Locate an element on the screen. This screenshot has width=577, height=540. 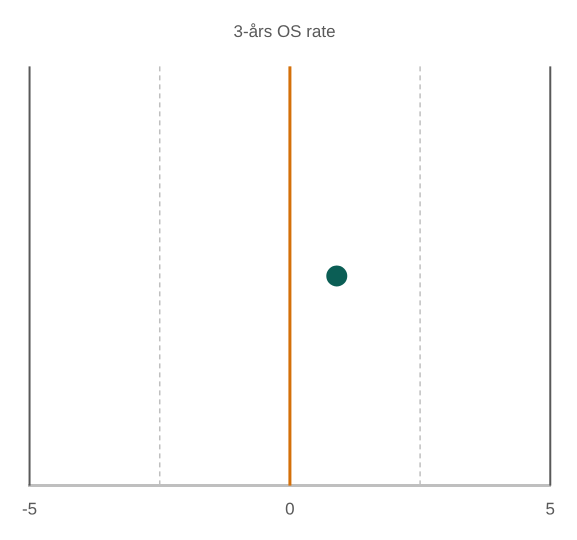
x-tick-label: -5 is located at coordinates (30, 508).